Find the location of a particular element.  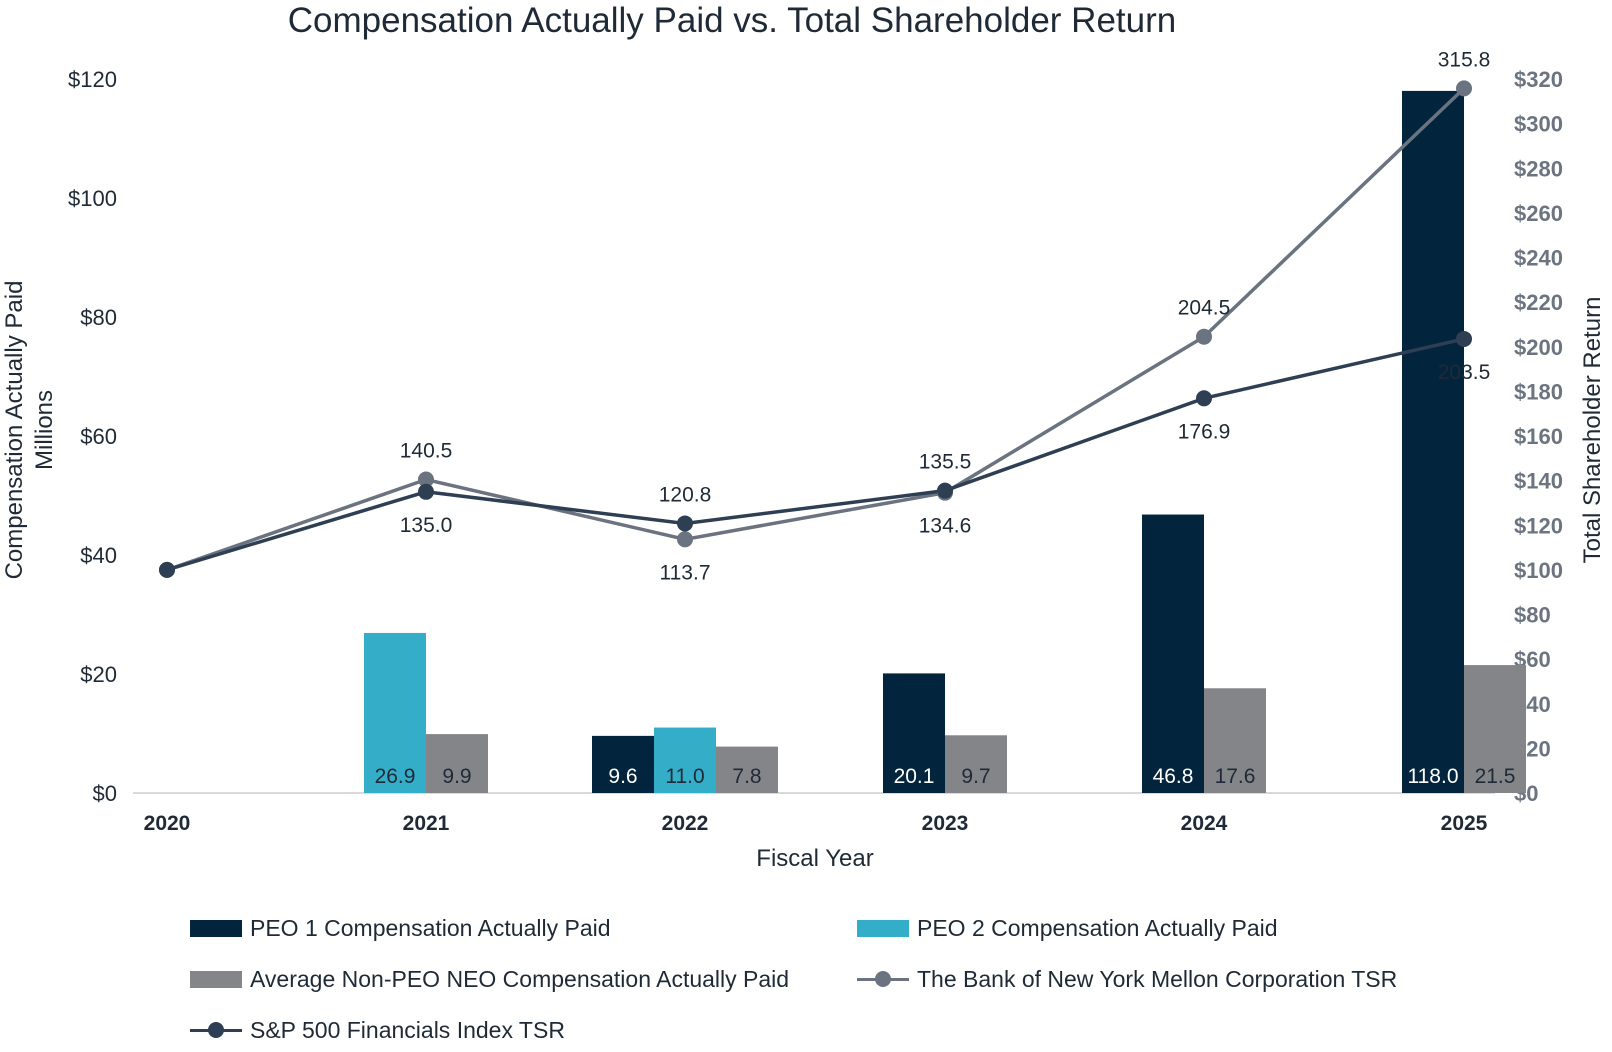

tsr-data-label: 204.5 is located at coordinates (1204, 308).